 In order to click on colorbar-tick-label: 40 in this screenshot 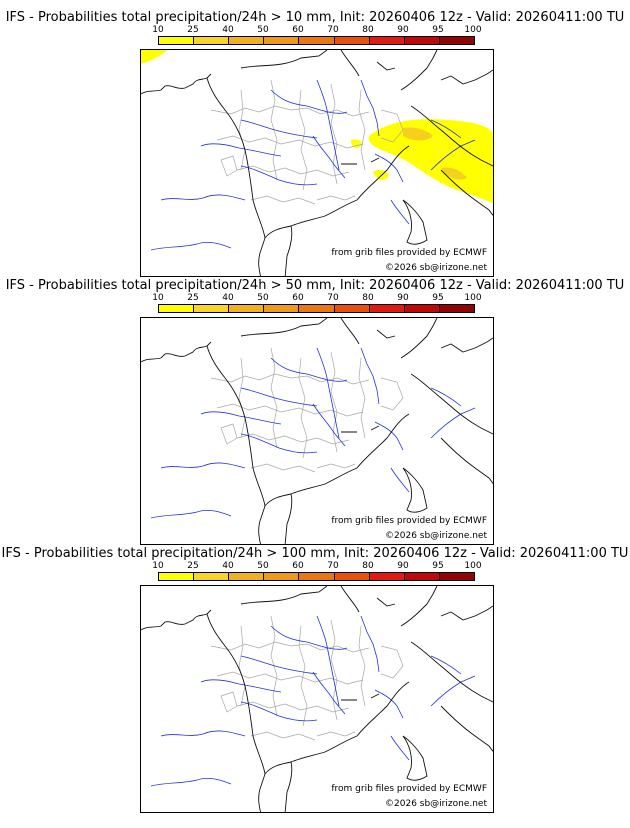, I will do `click(228, 30)`.